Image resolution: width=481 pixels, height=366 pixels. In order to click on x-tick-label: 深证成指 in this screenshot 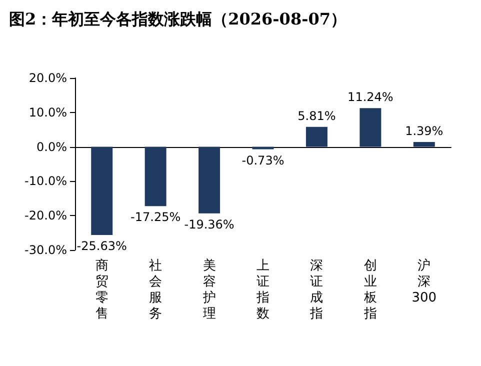, I will do `click(316, 290)`.